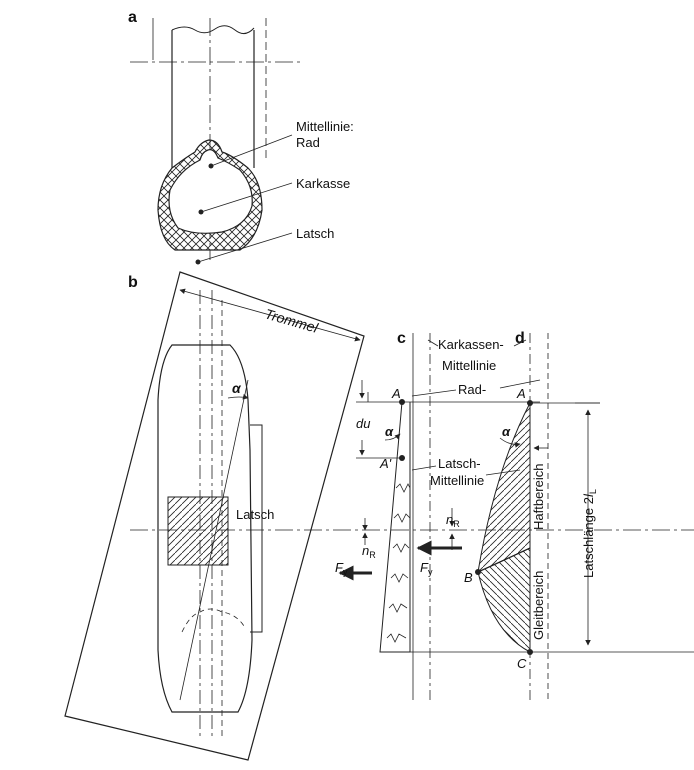 The image size is (694, 770). Describe the element at coordinates (521, 393) in the screenshot. I see `label-point-a2: A` at that location.